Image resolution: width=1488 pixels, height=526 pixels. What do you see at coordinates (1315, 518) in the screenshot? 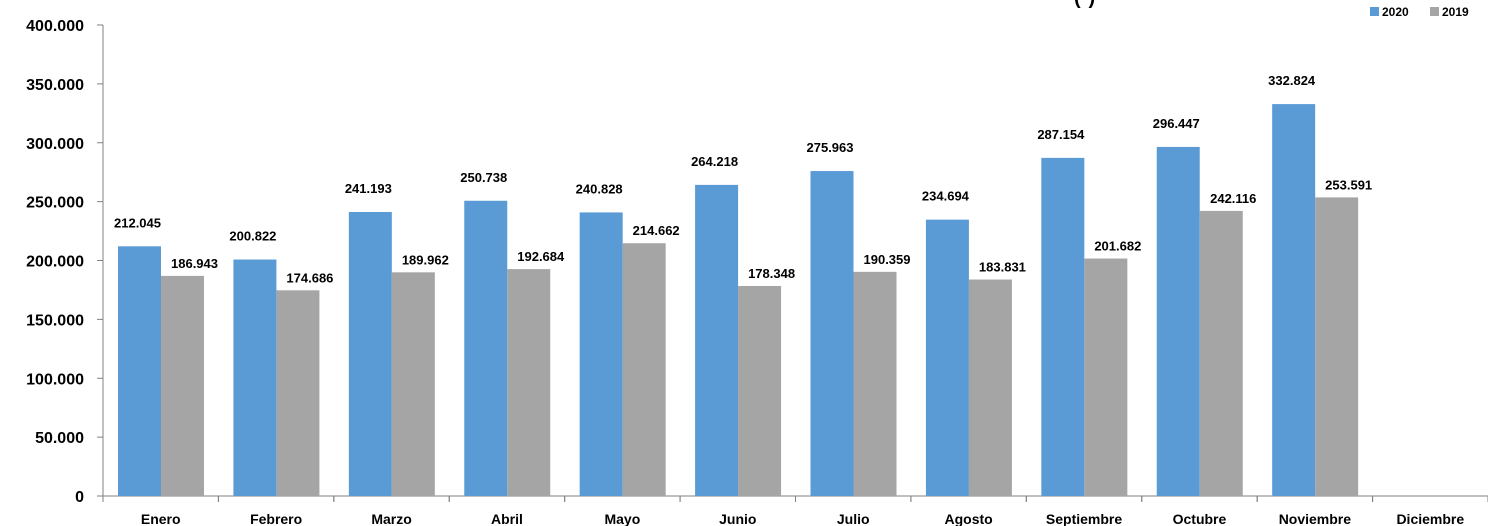
I see `x-category-label: Noviembre` at bounding box center [1315, 518].